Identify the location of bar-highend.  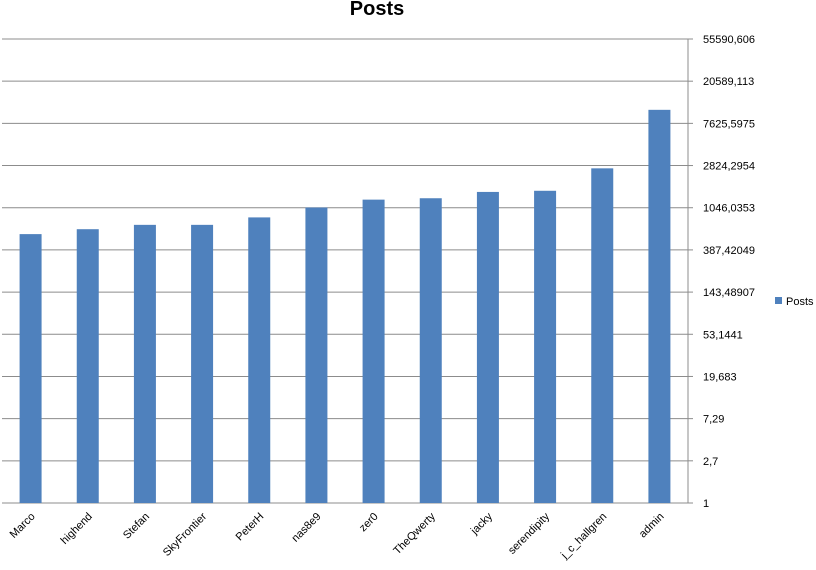
(87, 366).